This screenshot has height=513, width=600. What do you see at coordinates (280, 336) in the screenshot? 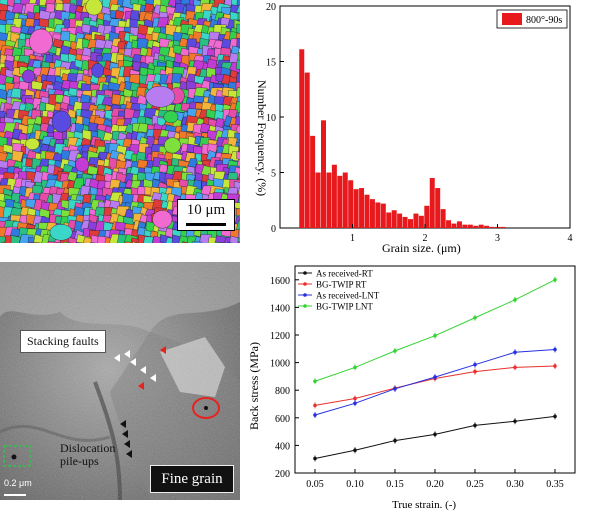
I see `y-tick-label: 1200` at bounding box center [280, 336].